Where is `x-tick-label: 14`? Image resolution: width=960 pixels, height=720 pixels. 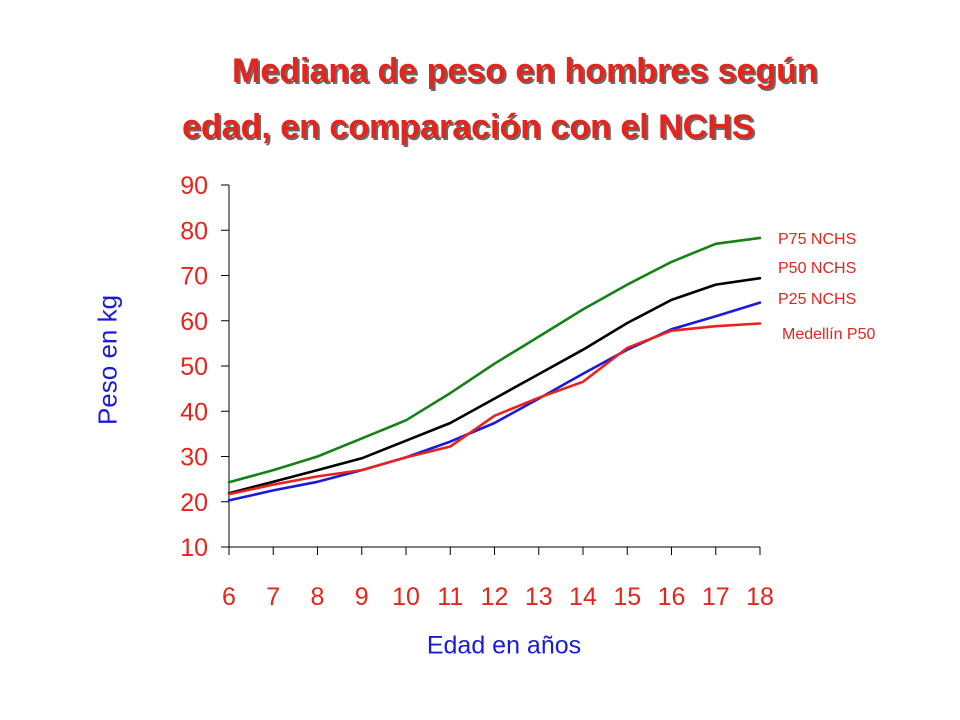 x-tick-label: 14 is located at coordinates (583, 597).